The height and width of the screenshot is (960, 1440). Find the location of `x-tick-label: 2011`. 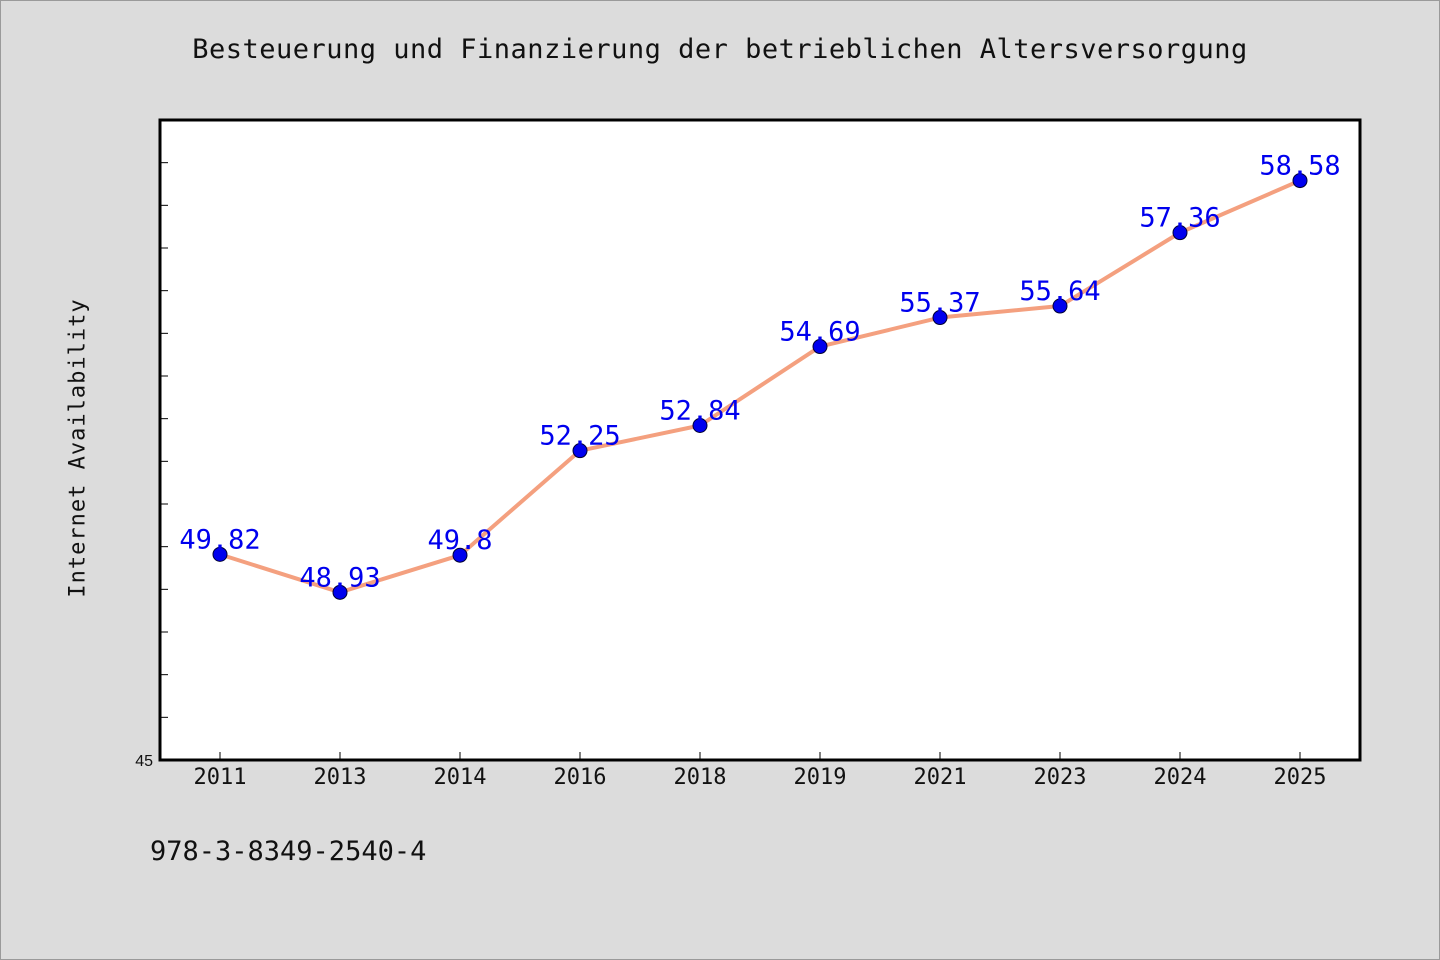

x-tick-label: 2011 is located at coordinates (220, 777).